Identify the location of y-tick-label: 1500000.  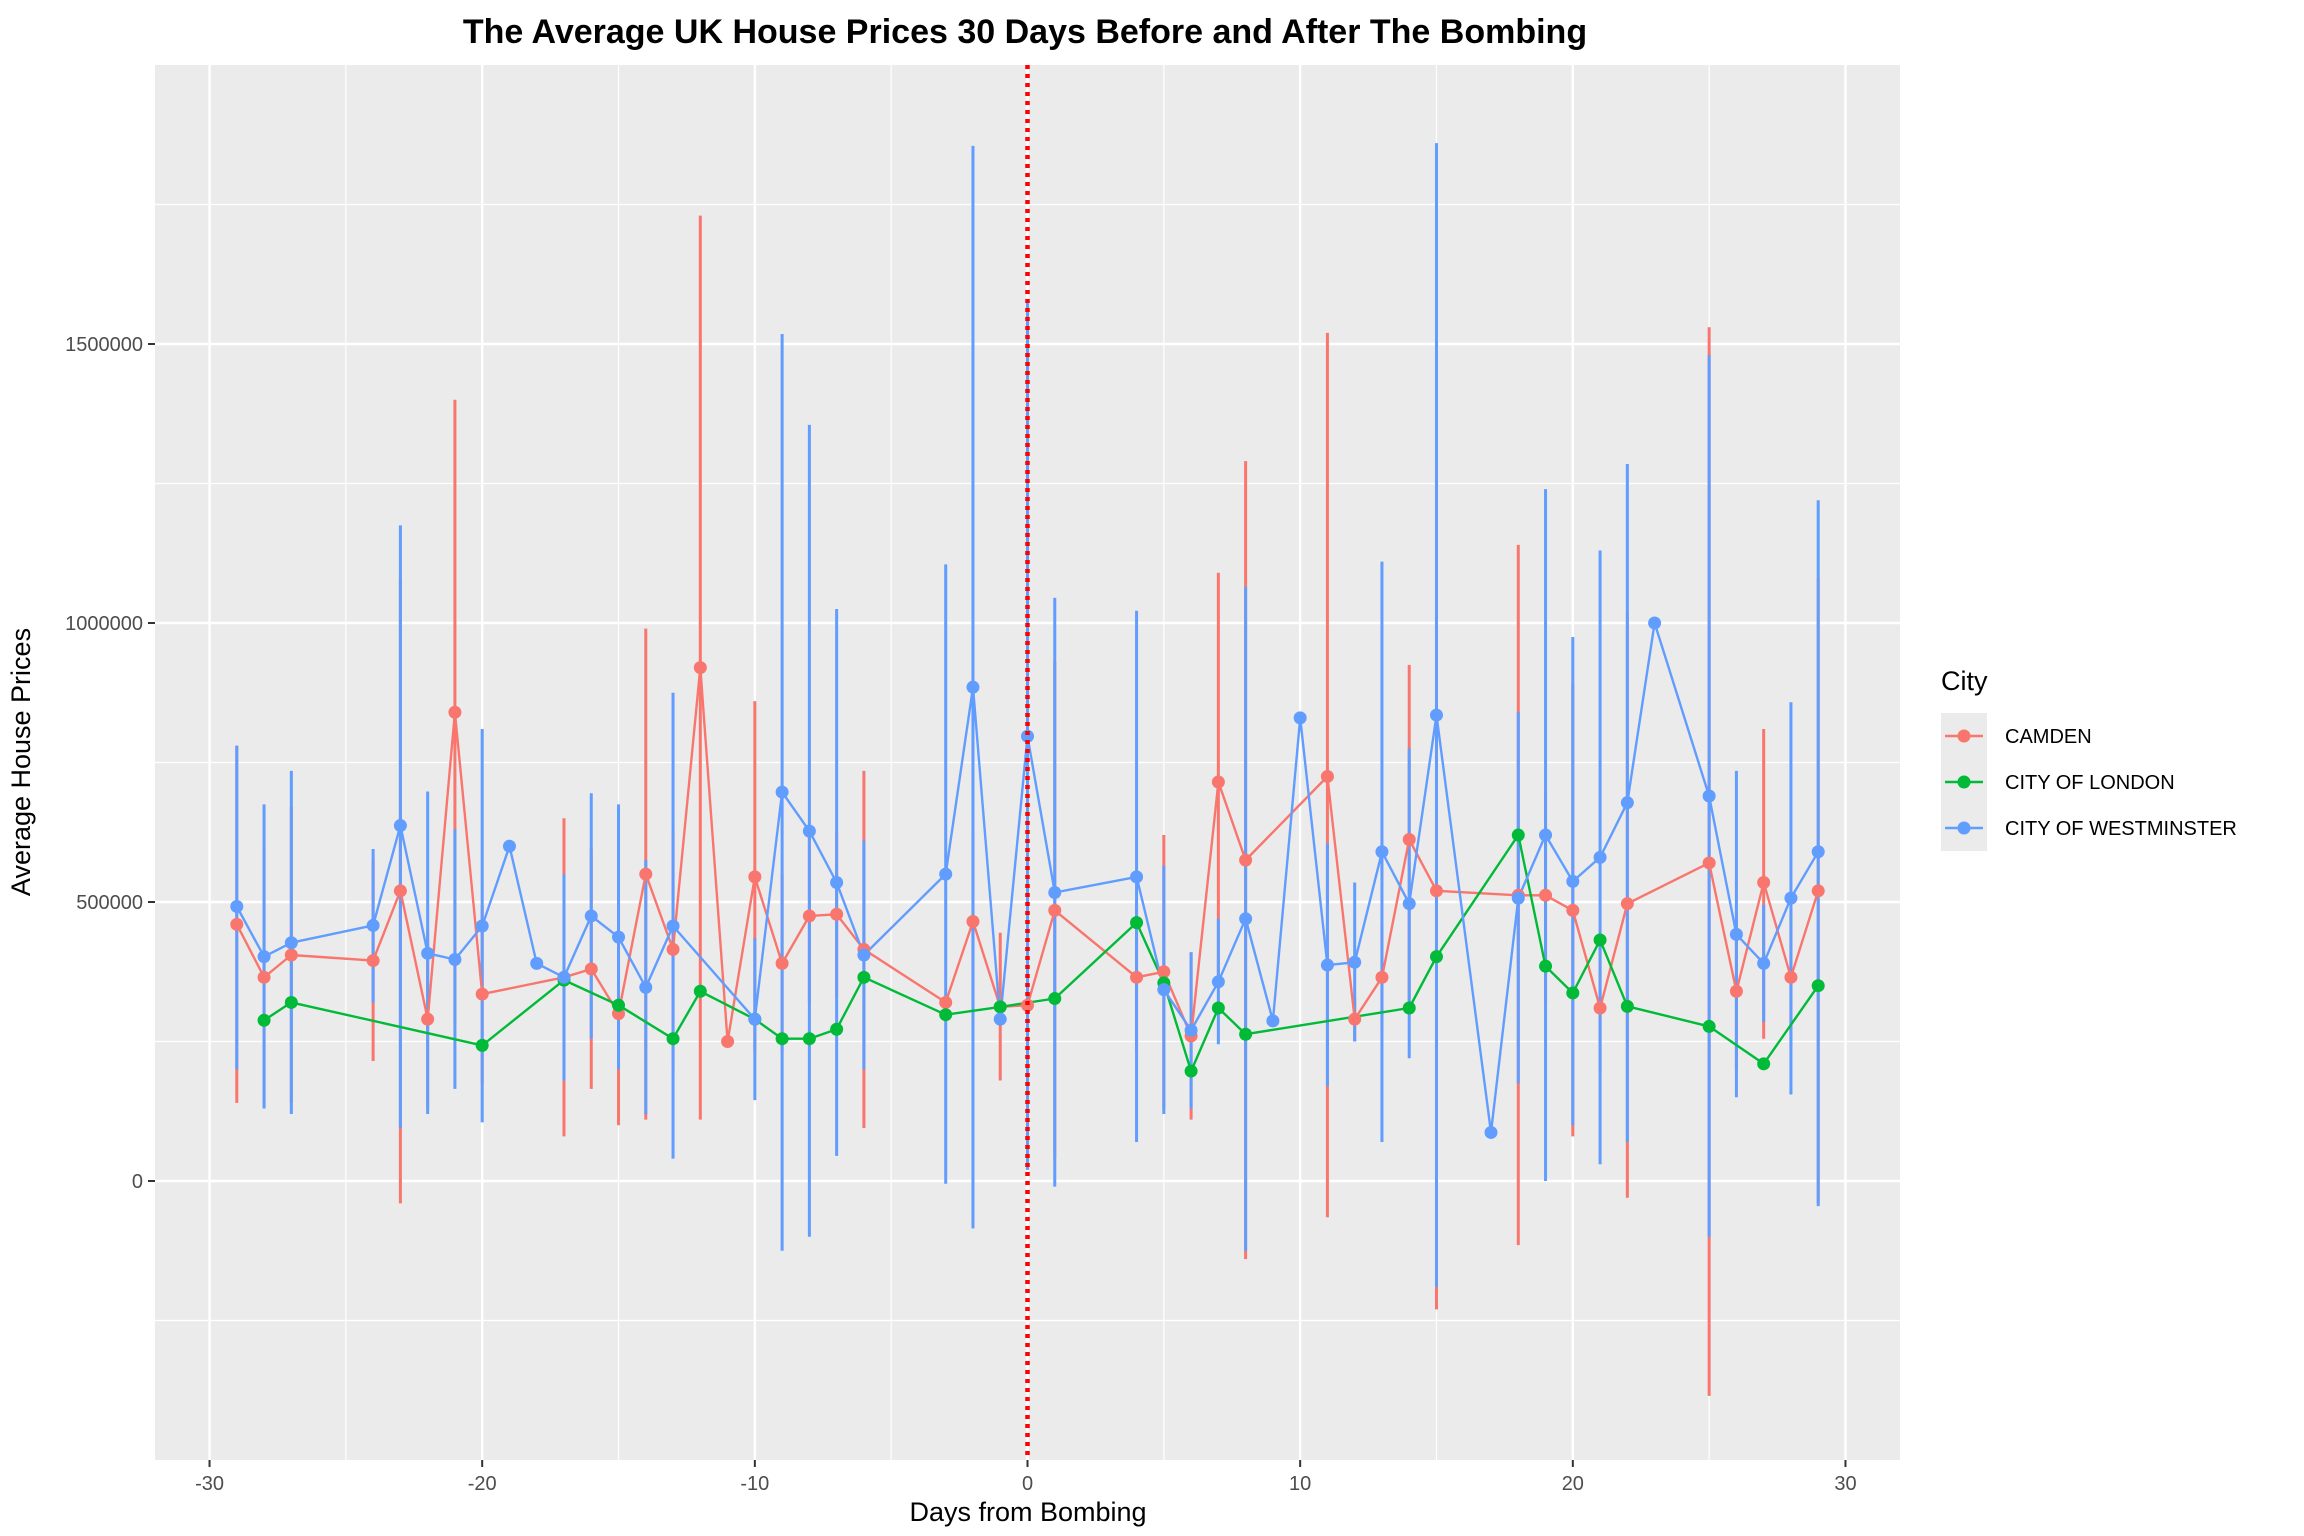
(104, 345).